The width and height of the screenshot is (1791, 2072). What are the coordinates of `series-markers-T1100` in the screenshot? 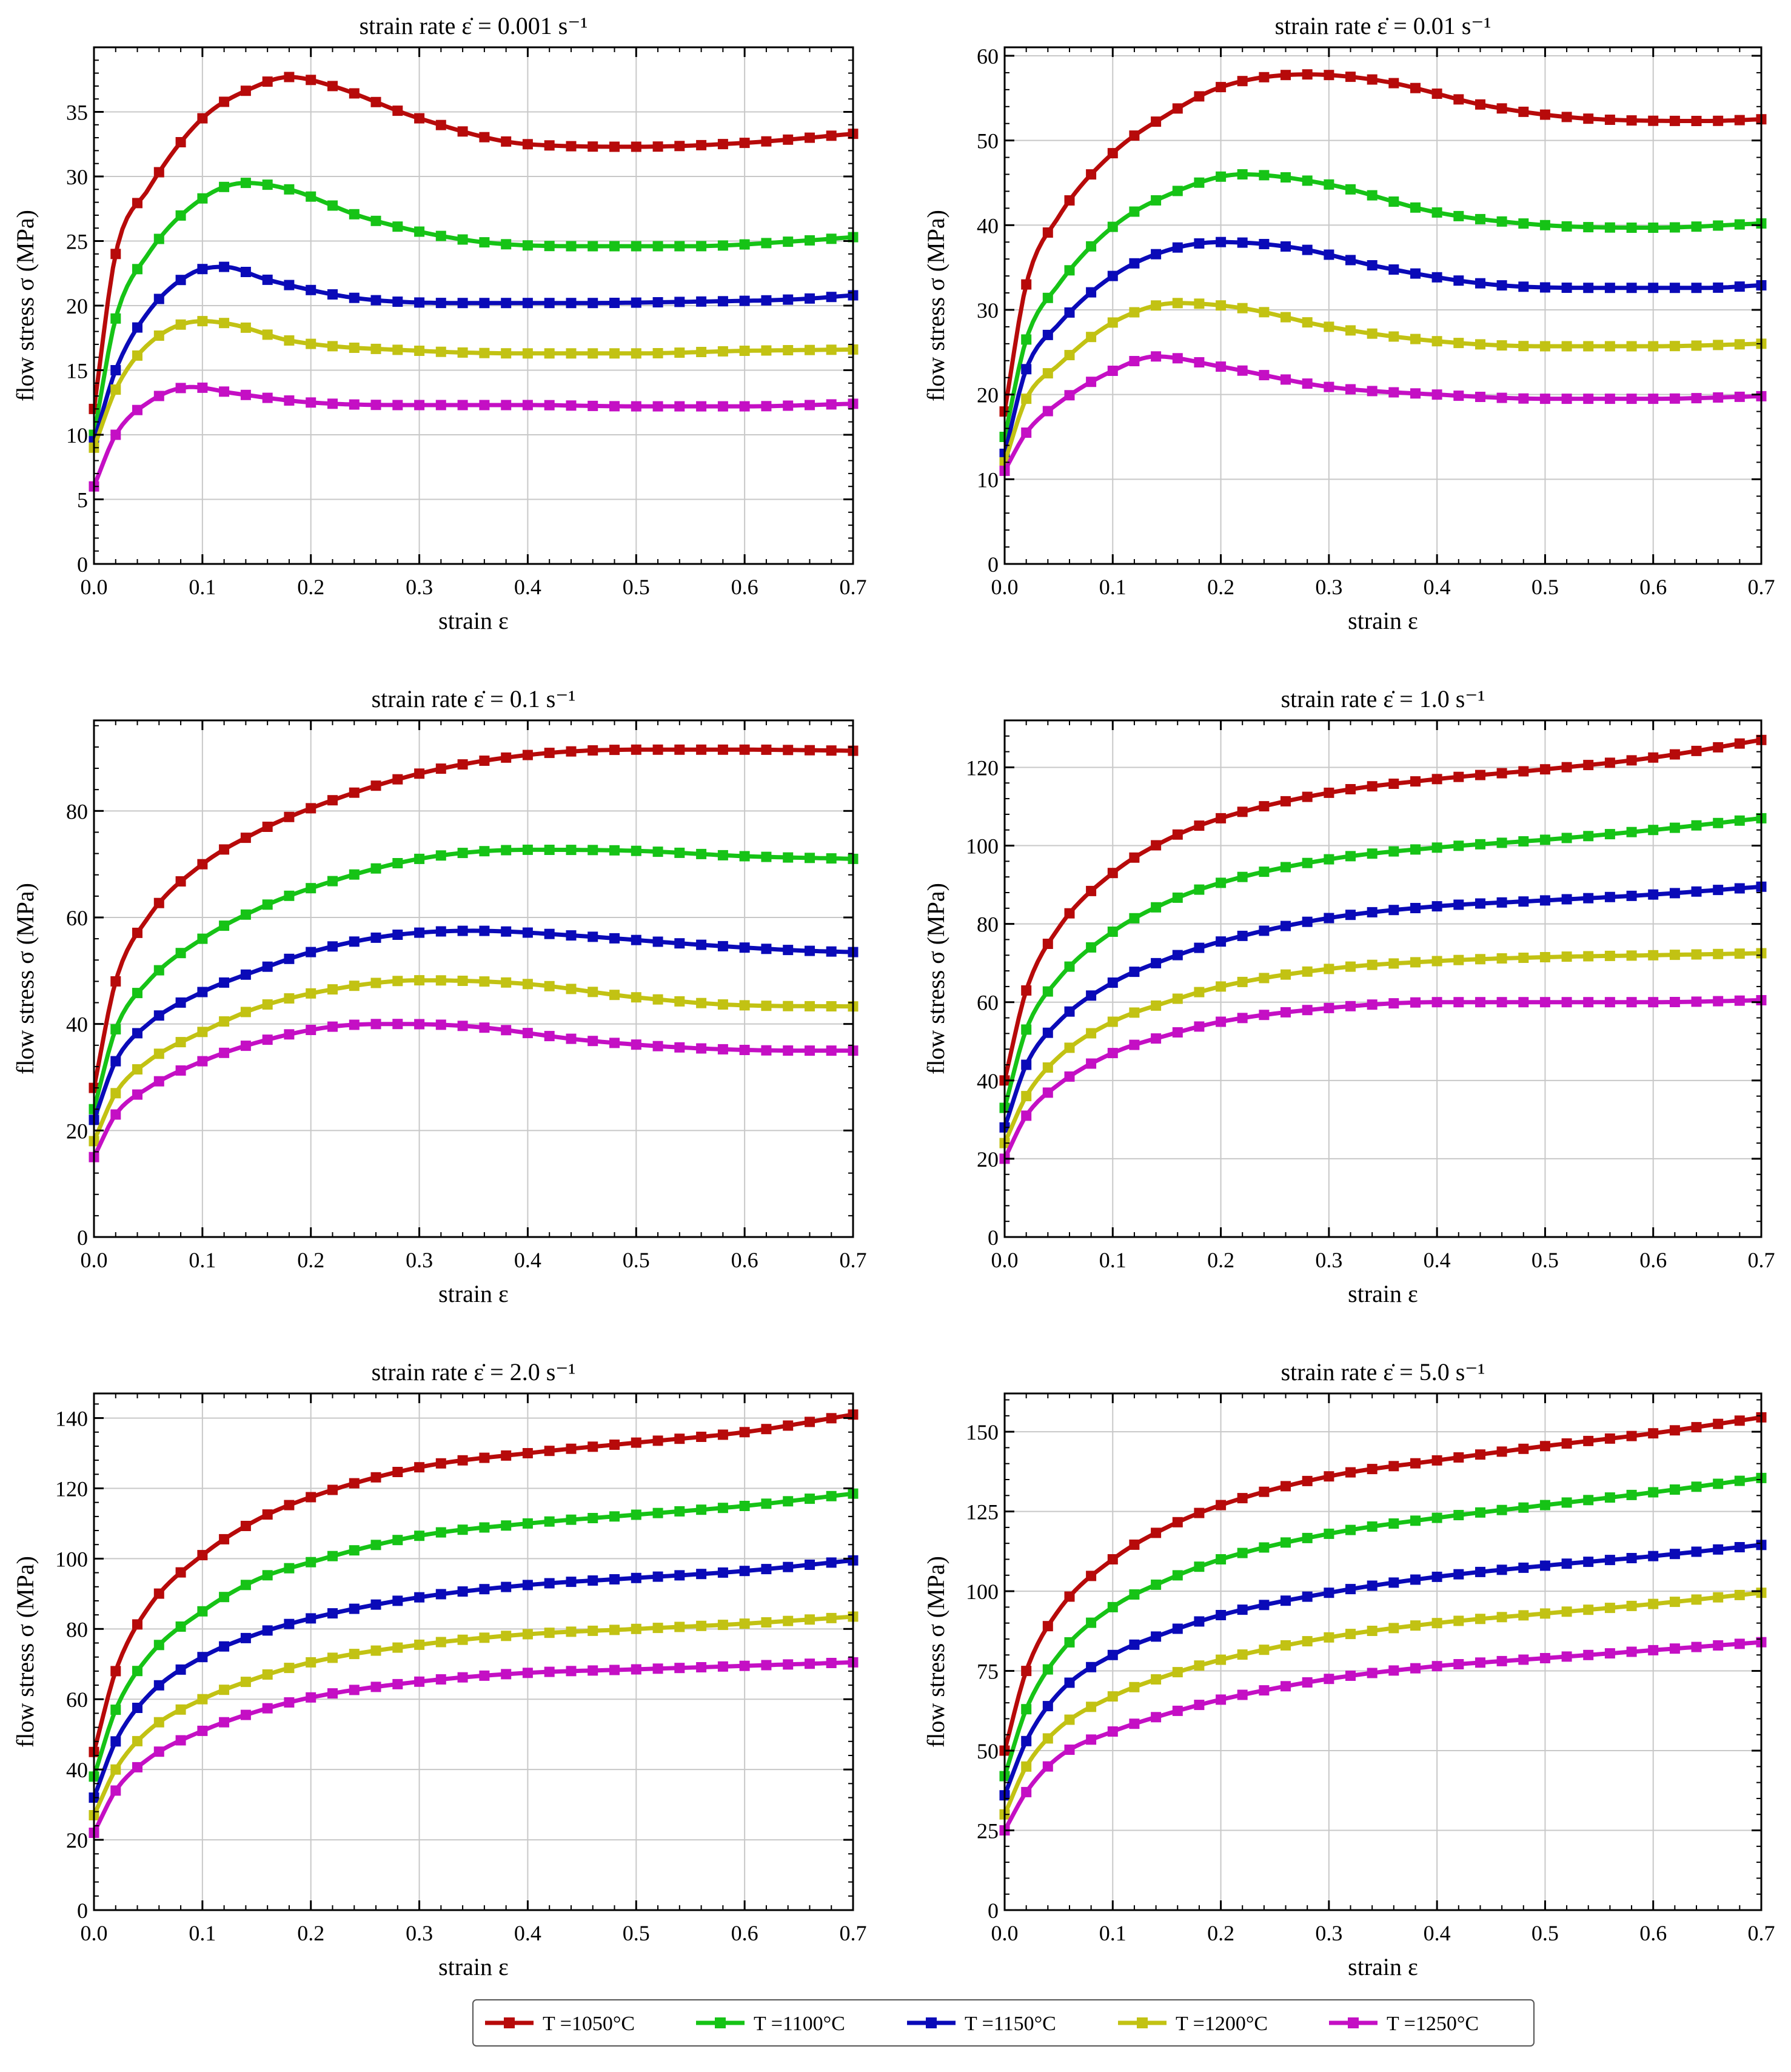 It's located at (1383, 963).